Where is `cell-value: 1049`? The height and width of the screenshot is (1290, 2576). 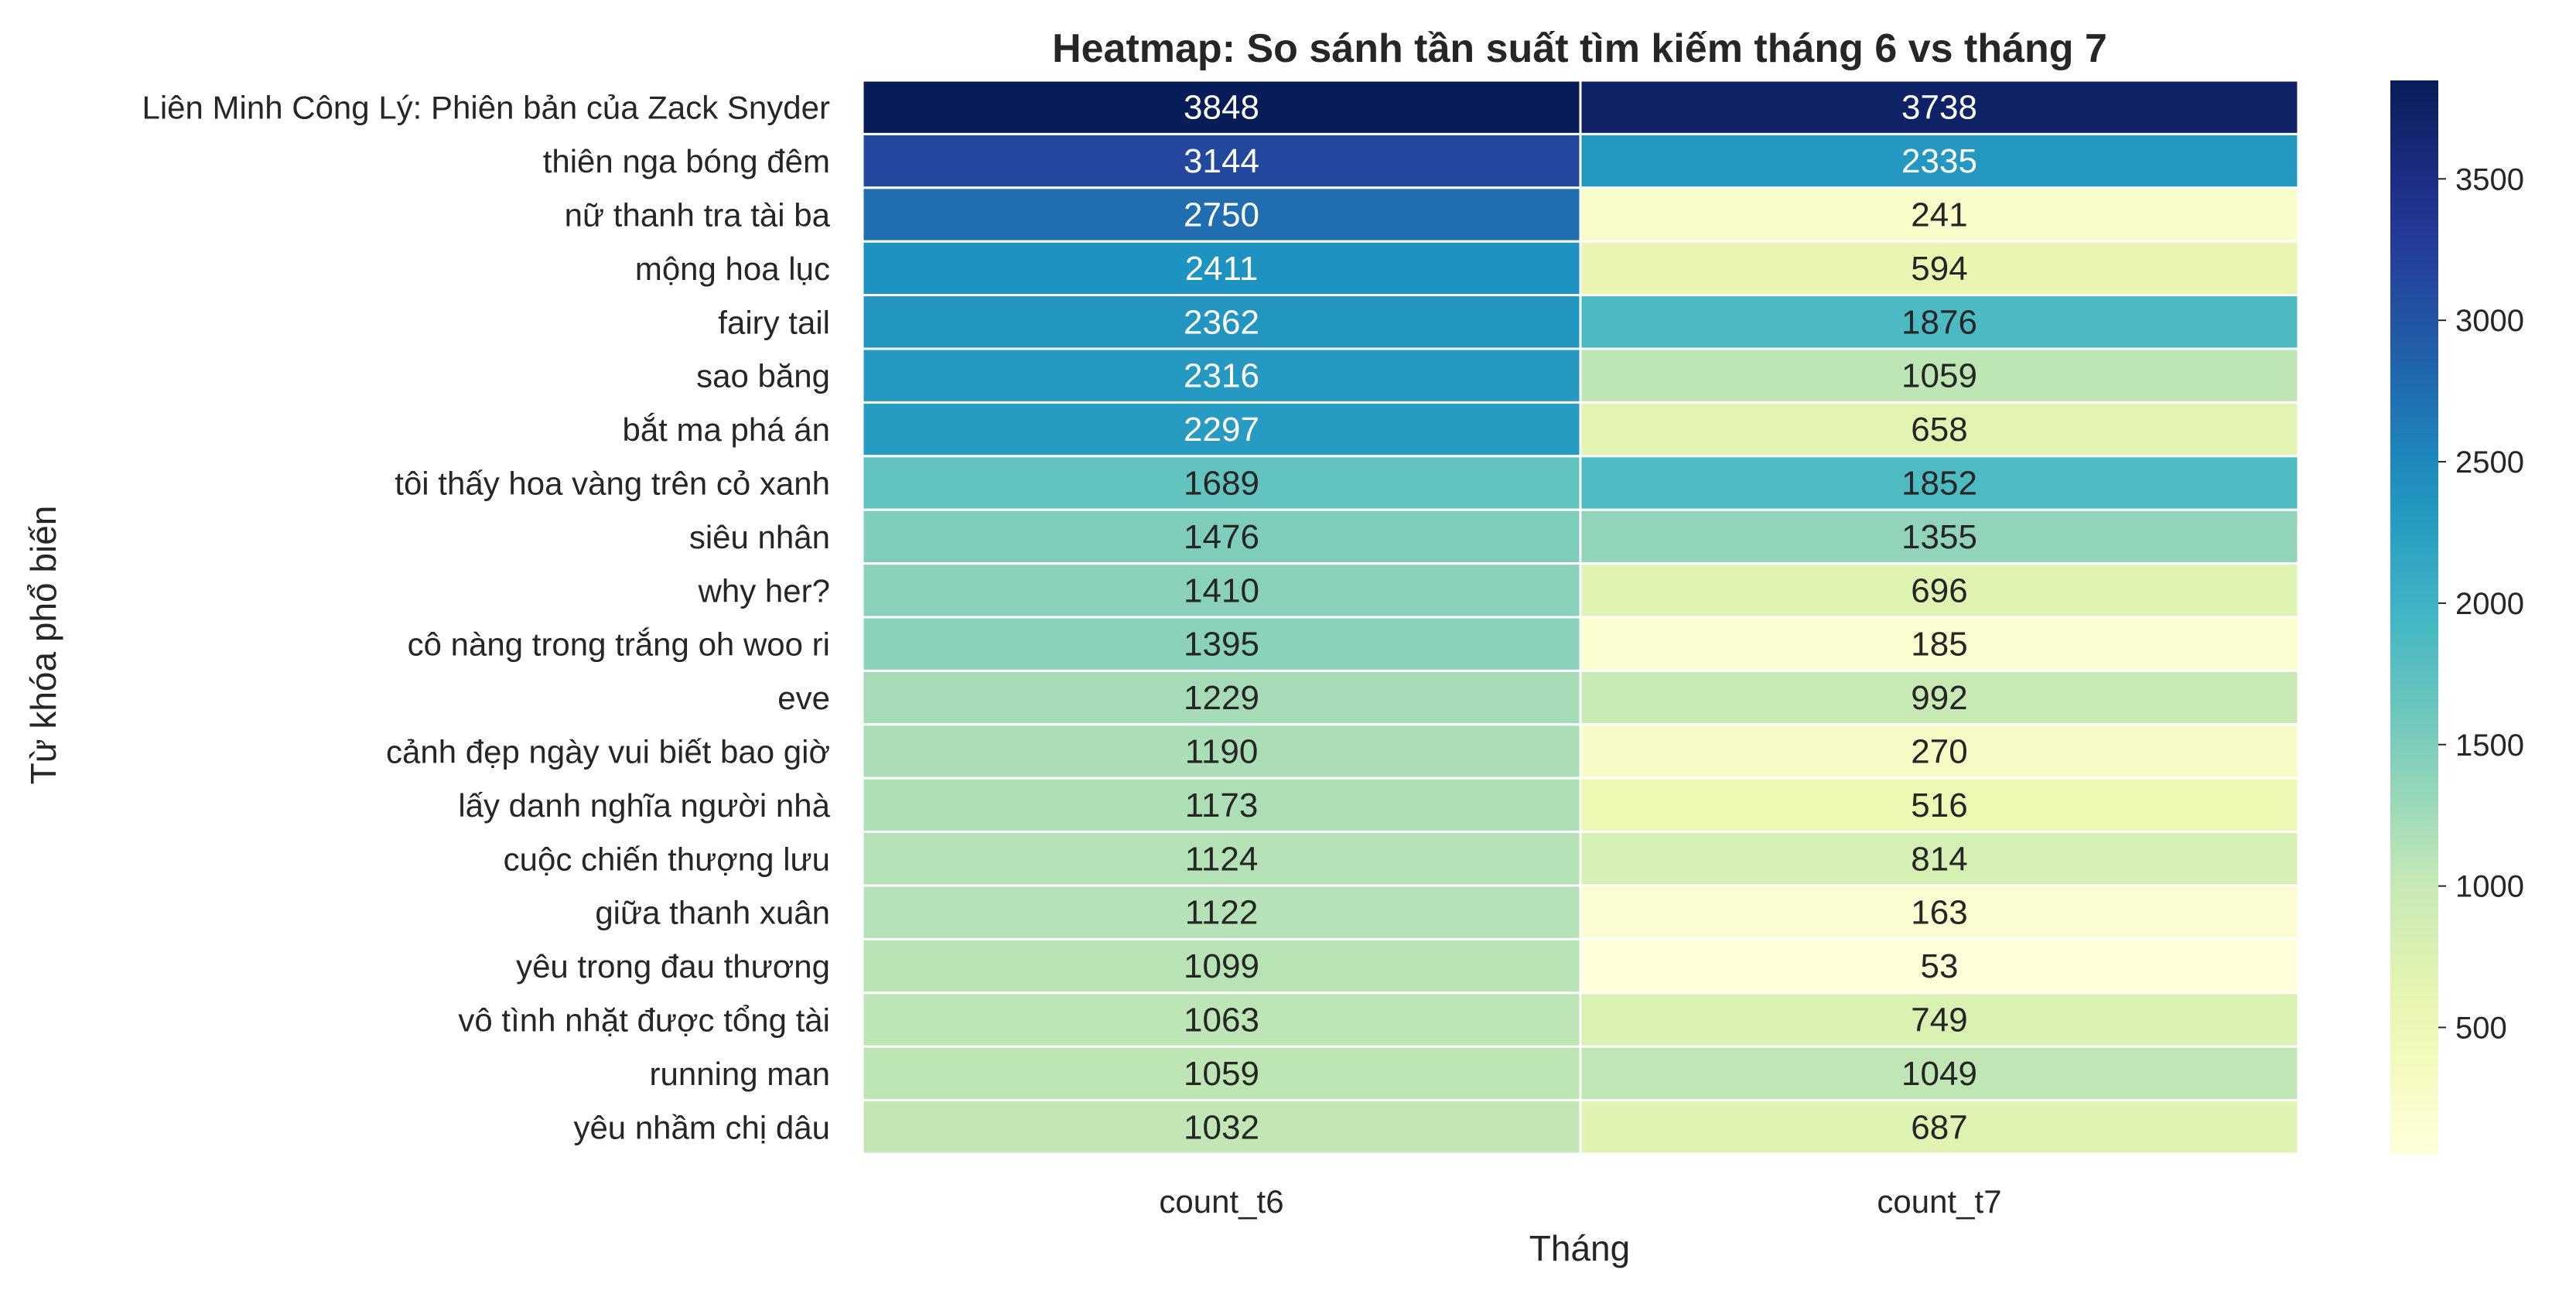 cell-value: 1049 is located at coordinates (1939, 1074).